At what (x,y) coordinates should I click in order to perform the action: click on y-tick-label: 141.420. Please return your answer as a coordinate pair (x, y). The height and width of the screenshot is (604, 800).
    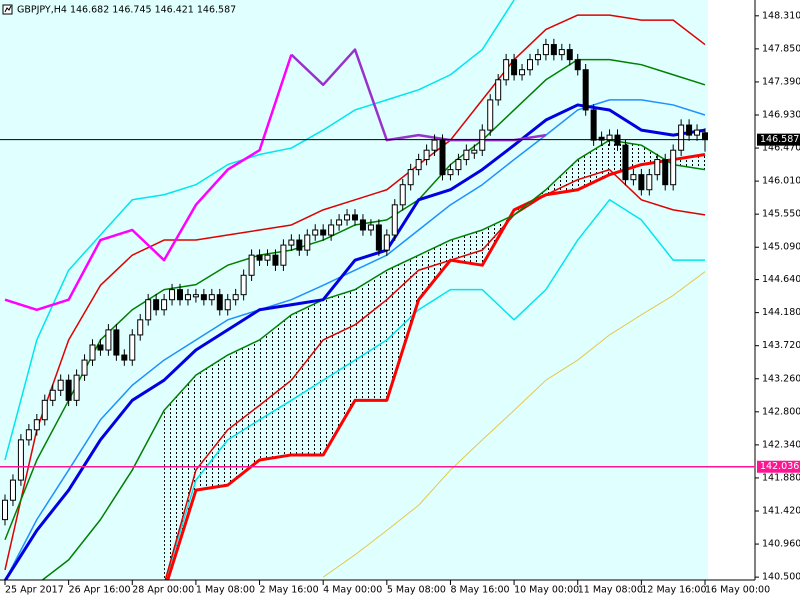
    Looking at the image, I should click on (781, 511).